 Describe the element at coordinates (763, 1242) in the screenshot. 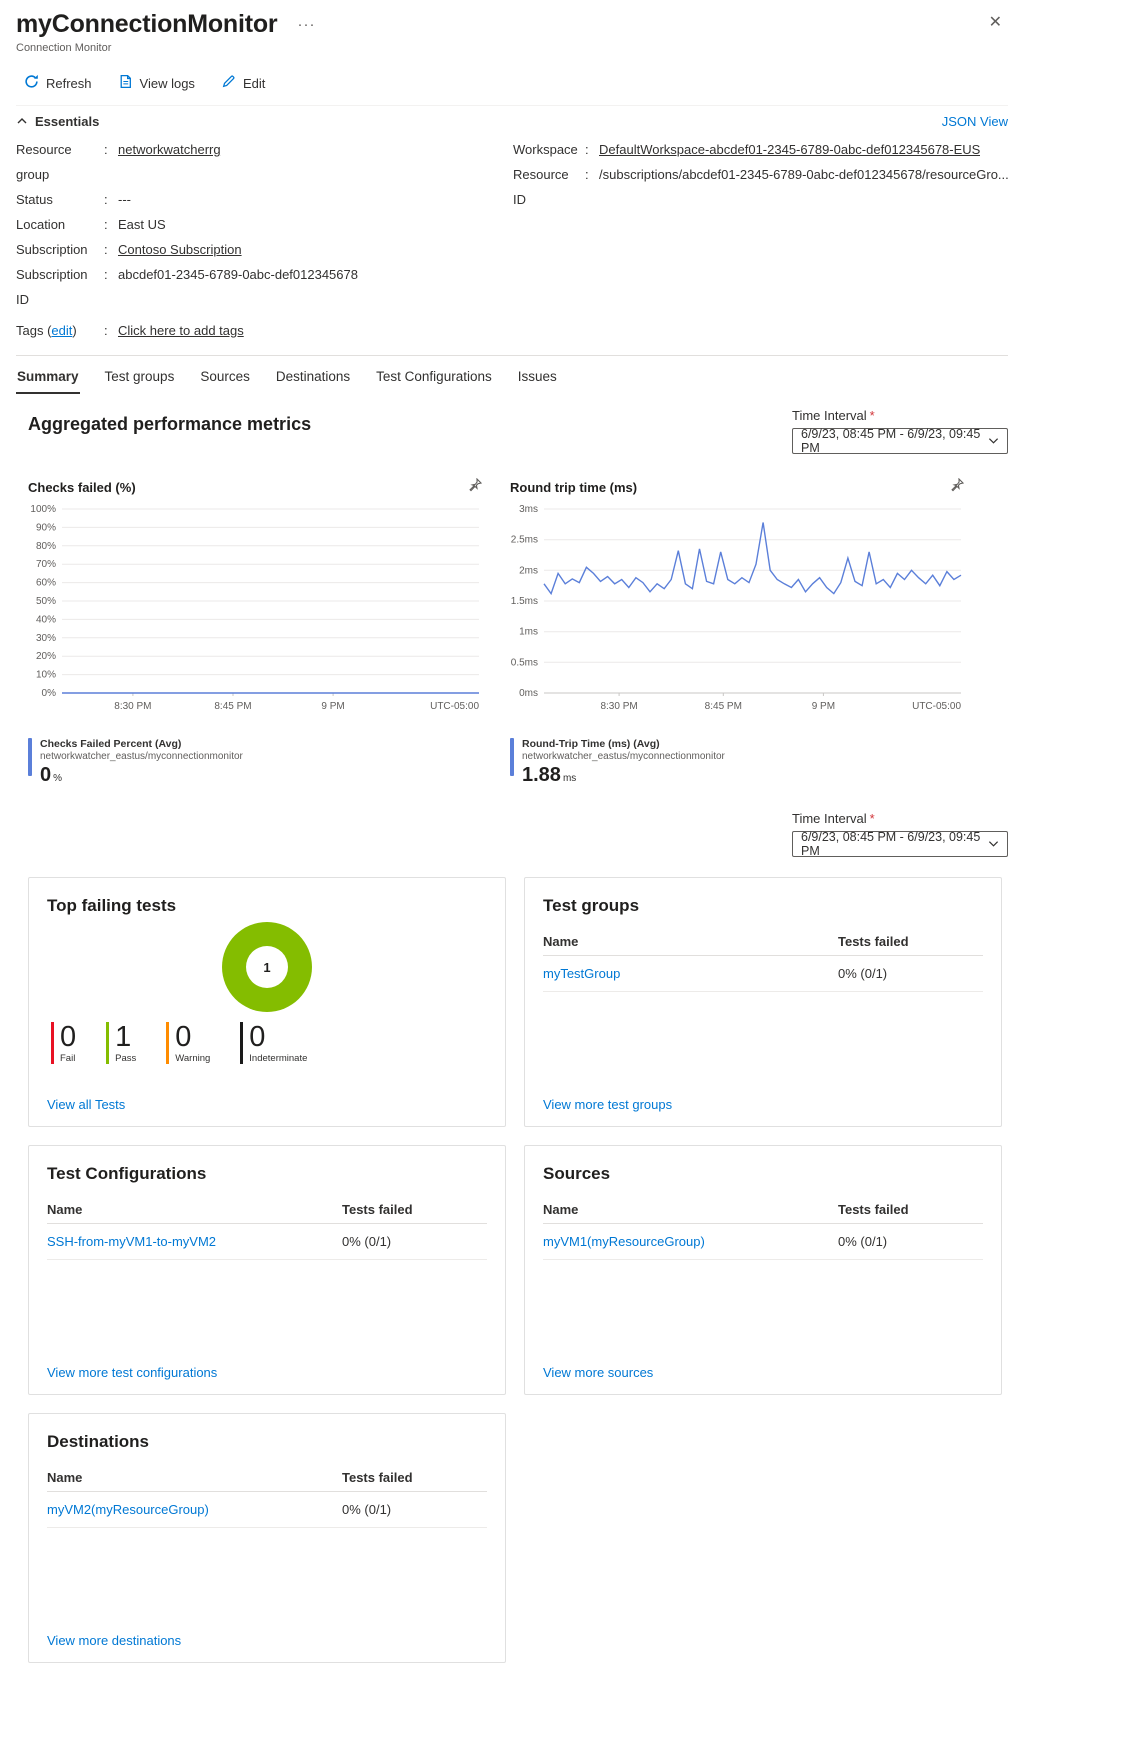

I see `table-row: myVM1(myResourceGroup) 0% (0/1)` at that location.